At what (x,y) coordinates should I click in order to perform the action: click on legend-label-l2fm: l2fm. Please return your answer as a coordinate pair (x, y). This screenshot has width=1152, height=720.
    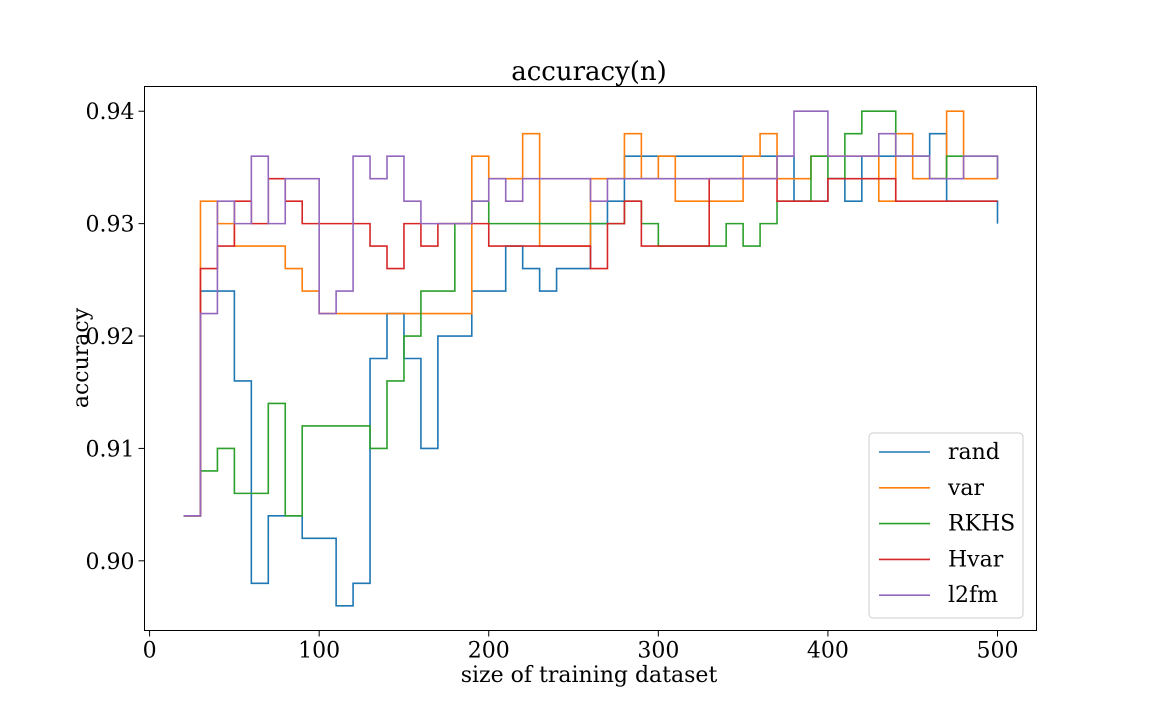
    Looking at the image, I should click on (973, 595).